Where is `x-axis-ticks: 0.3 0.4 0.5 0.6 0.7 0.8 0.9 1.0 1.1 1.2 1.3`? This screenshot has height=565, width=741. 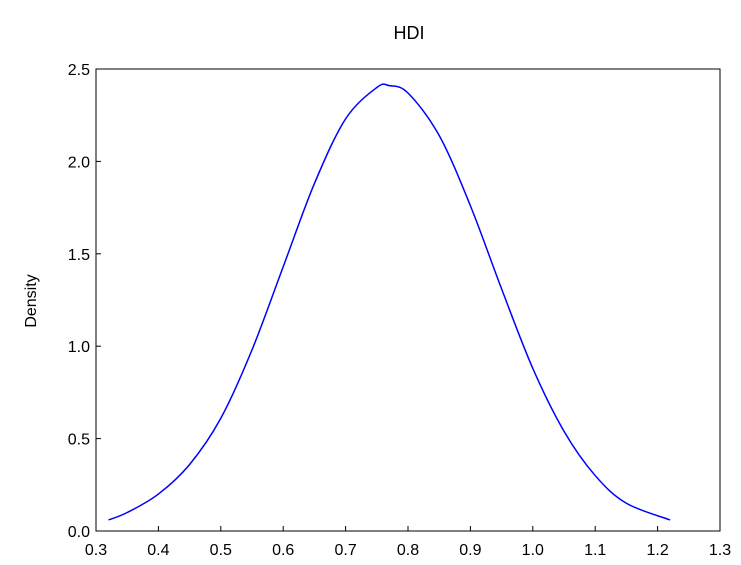
x-axis-ticks: 0.3 0.4 0.5 0.6 0.7 0.8 0.9 1.0 1.1 1.2 1.3 is located at coordinates (408, 542).